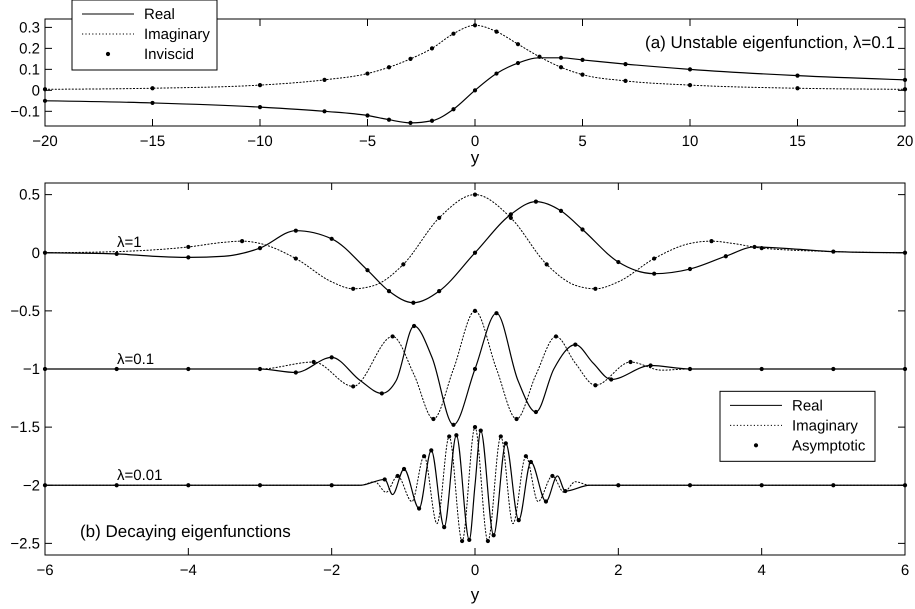 Image resolution: width=915 pixels, height=609 pixels. What do you see at coordinates (829, 445) in the screenshot?
I see `legend-label: Asymptotic` at bounding box center [829, 445].